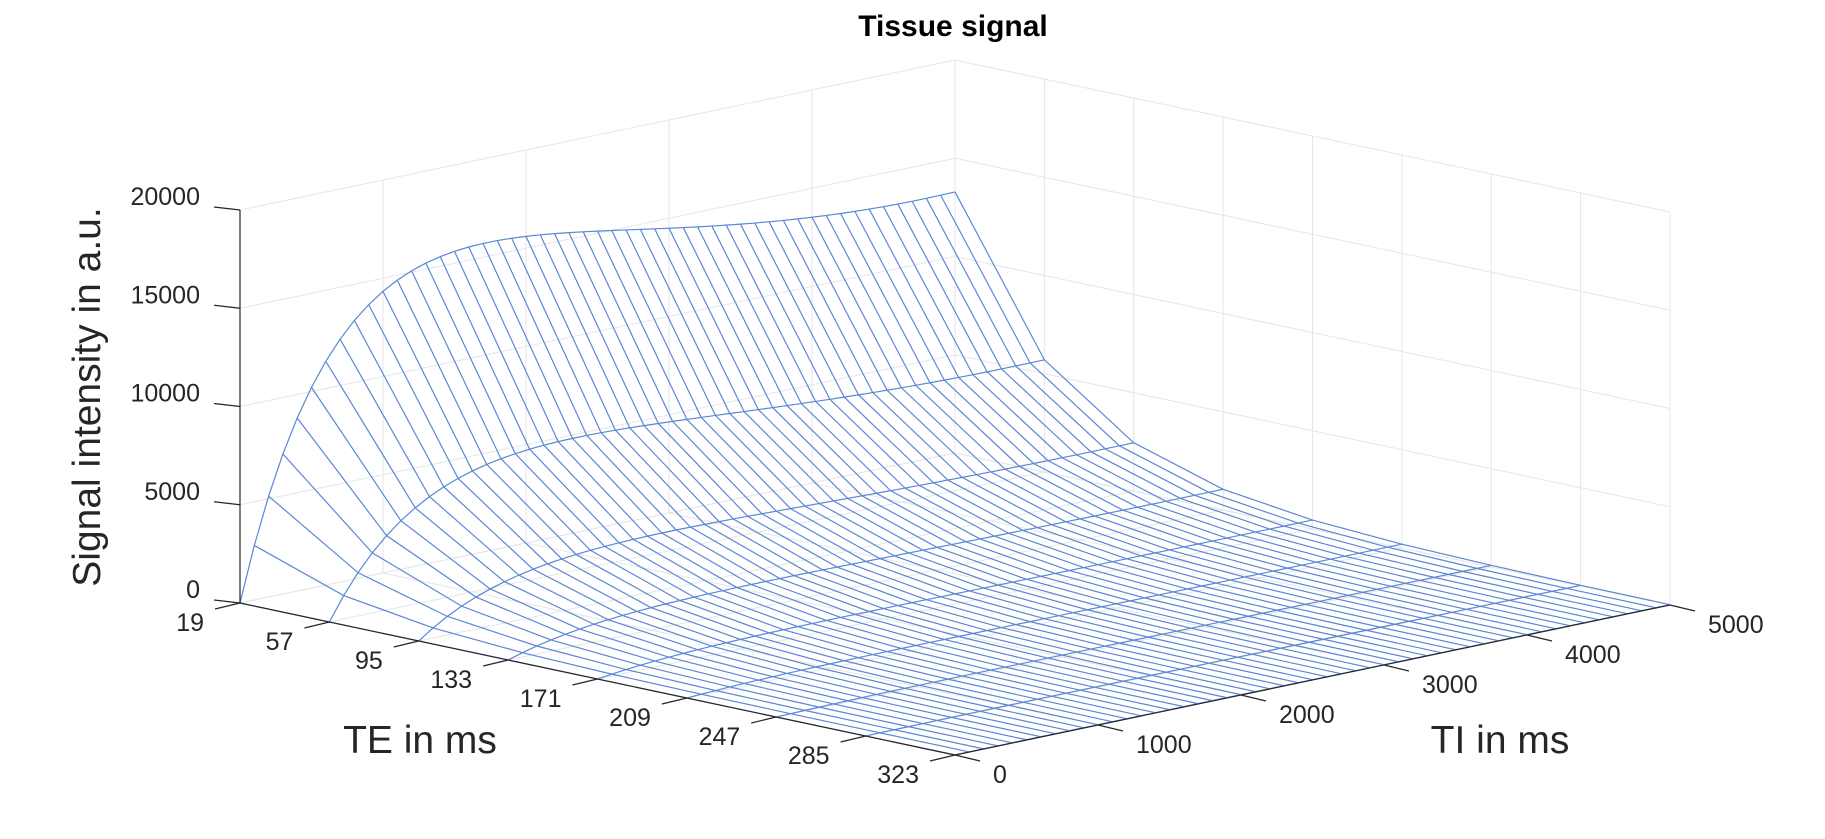 The width and height of the screenshot is (1825, 839). Describe the element at coordinates (1164, 745) in the screenshot. I see `ti-tick-label: 1000` at that location.